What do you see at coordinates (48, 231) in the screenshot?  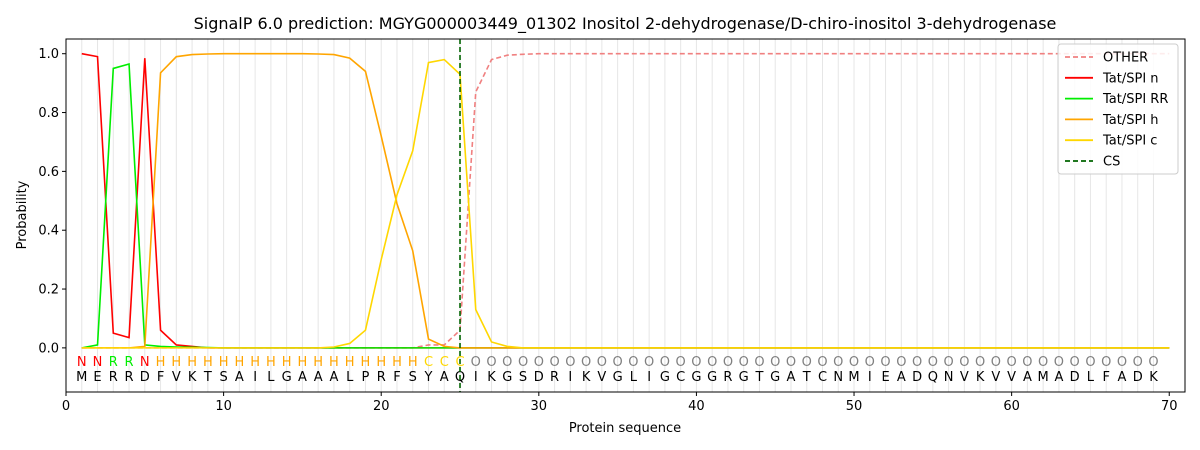 I see `y-tick-label: 0.4` at bounding box center [48, 231].